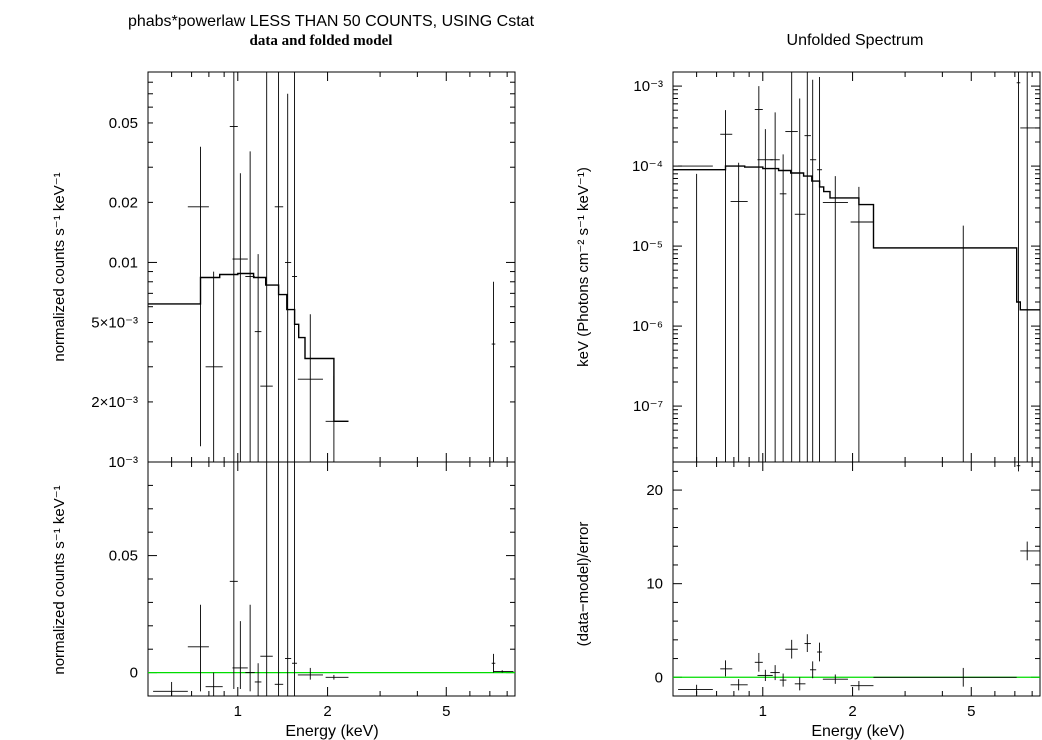 This screenshot has height=740, width=1042. I want to click on left-bottom-frame, so click(331, 579).